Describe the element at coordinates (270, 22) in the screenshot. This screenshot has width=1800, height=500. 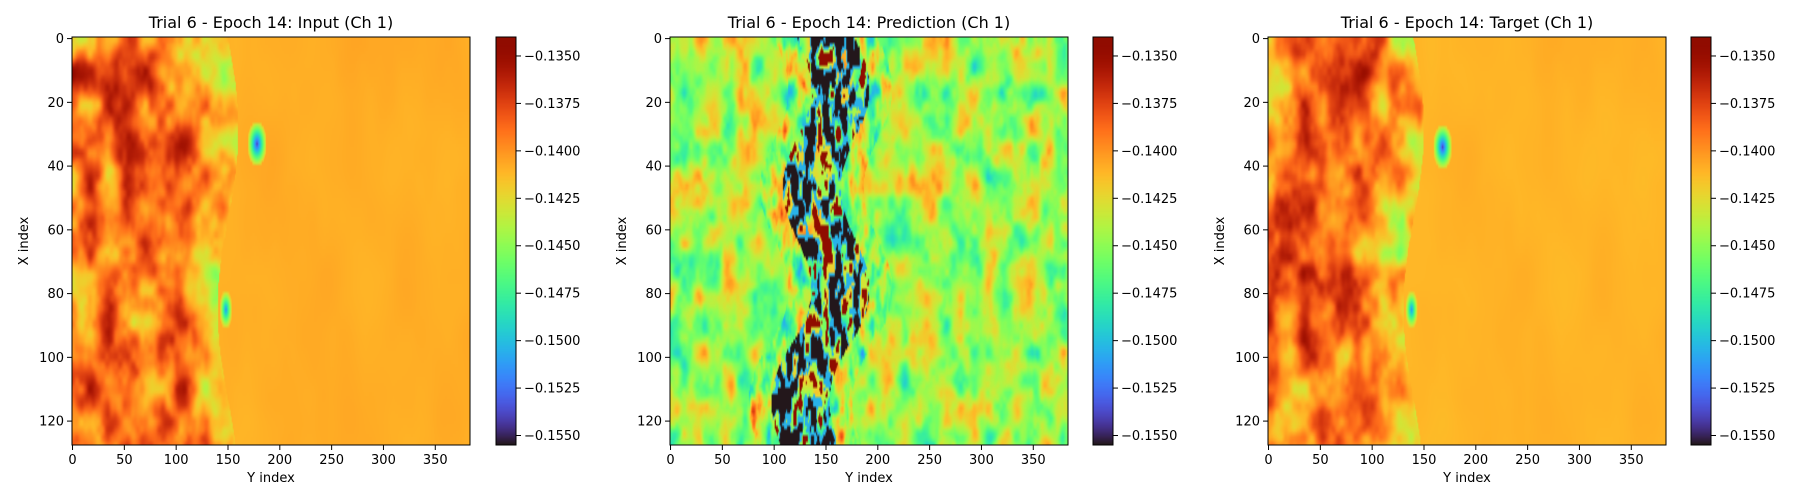
I see `chart-title: Trial 6 - Epoch 14: Input (Ch 1)` at that location.